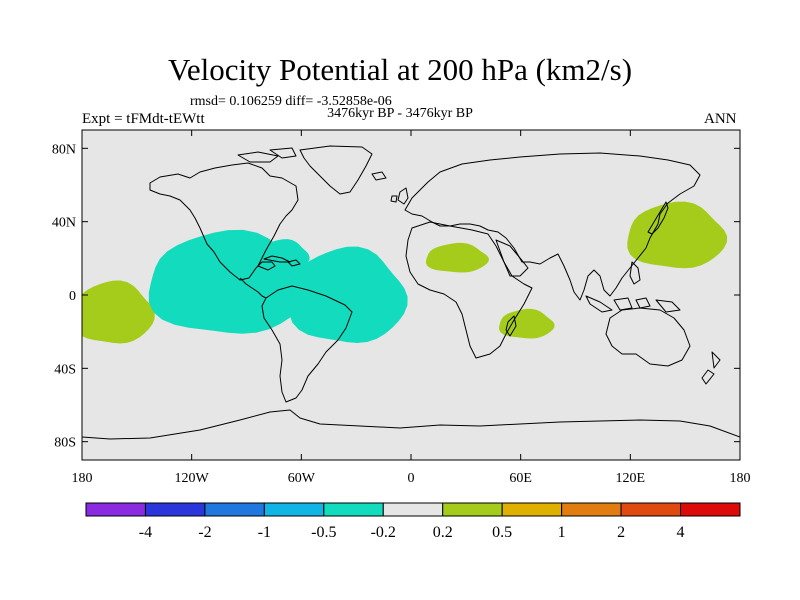 The image size is (800, 600). Describe the element at coordinates (72, 296) in the screenshot. I see `lat-tick-label: 0` at that location.